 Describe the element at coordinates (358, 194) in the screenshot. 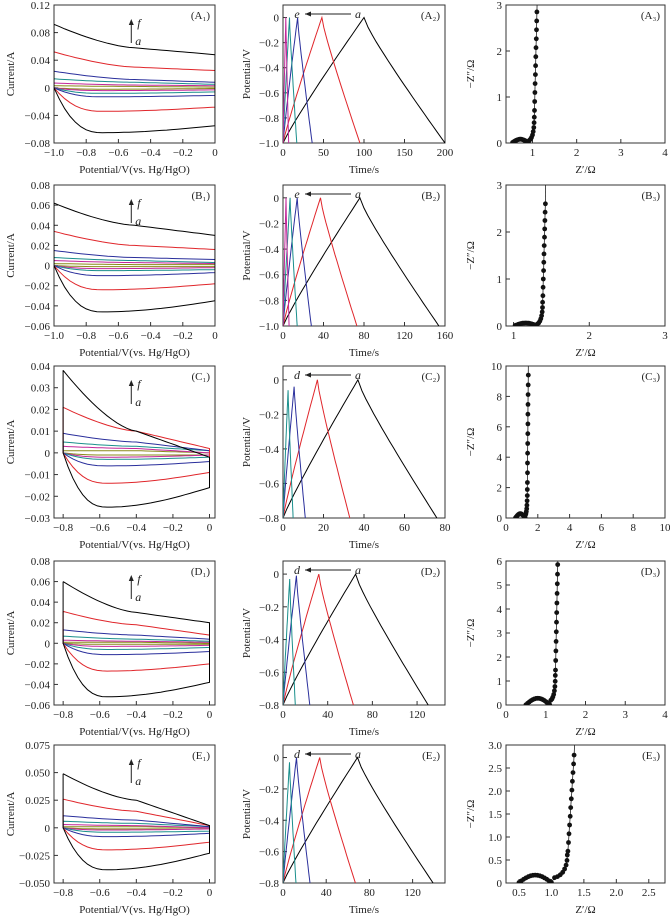

I see `annotation-right: a` at that location.